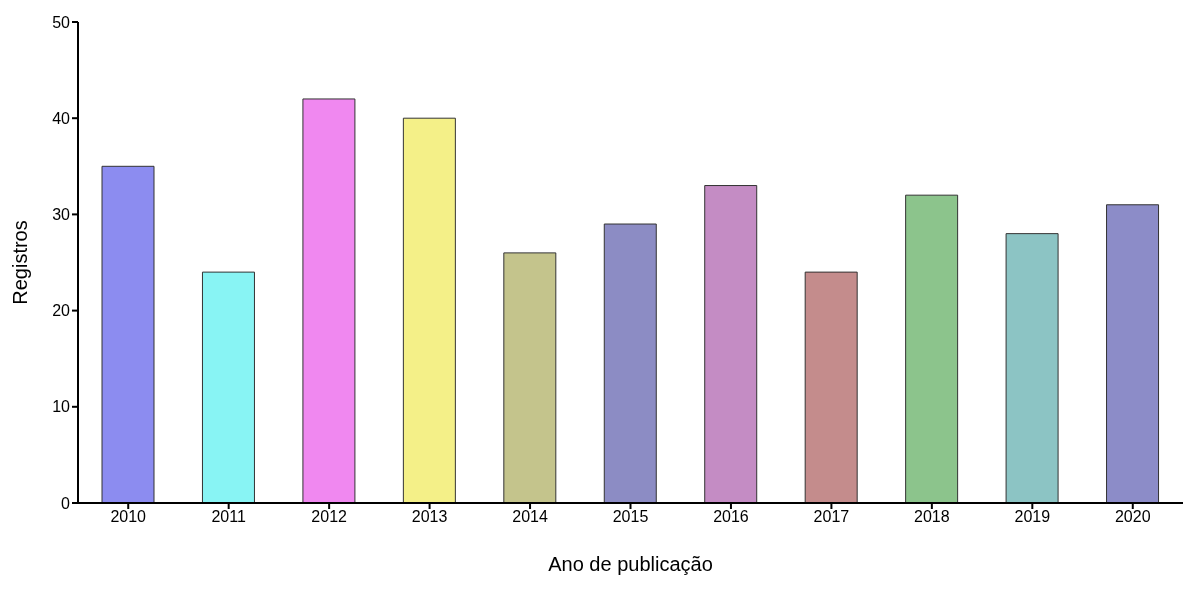 The width and height of the screenshot is (1201, 590). What do you see at coordinates (61, 407) in the screenshot?
I see `y-tick-label: 10` at bounding box center [61, 407].